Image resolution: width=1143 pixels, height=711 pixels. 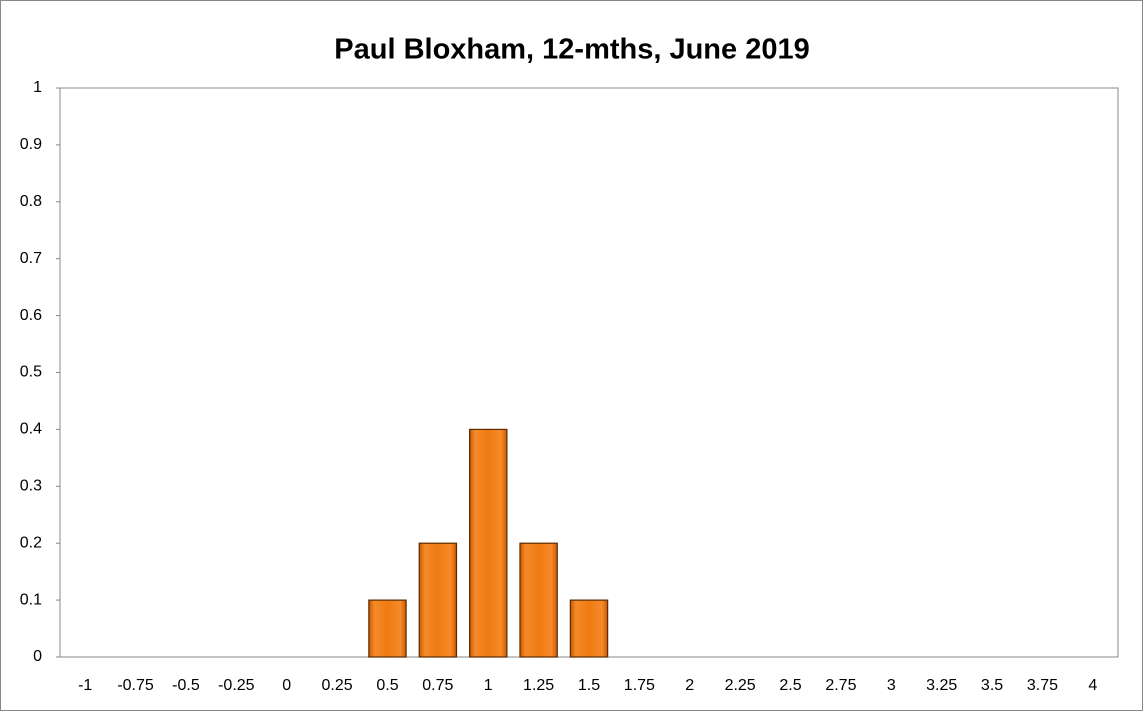 What do you see at coordinates (941, 685) in the screenshot?
I see `x-tick-label: 3.25` at bounding box center [941, 685].